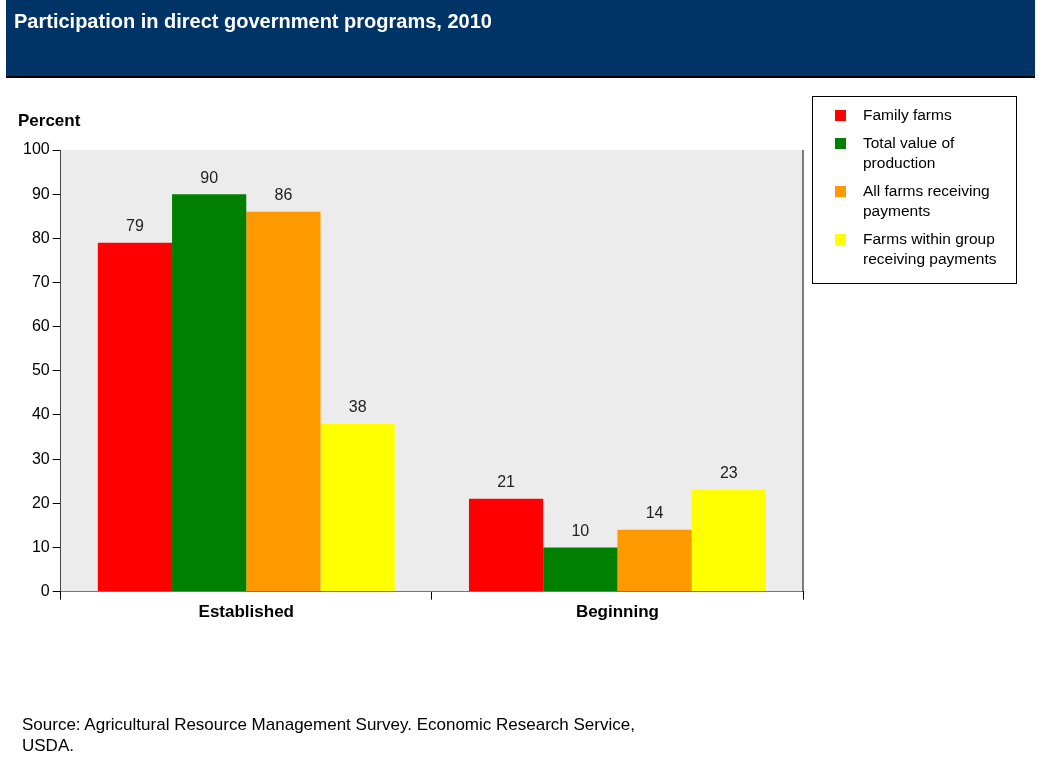 This screenshot has height=761, width=1041. Describe the element at coordinates (40, 370) in the screenshot. I see `y-tick-label: 50` at that location.